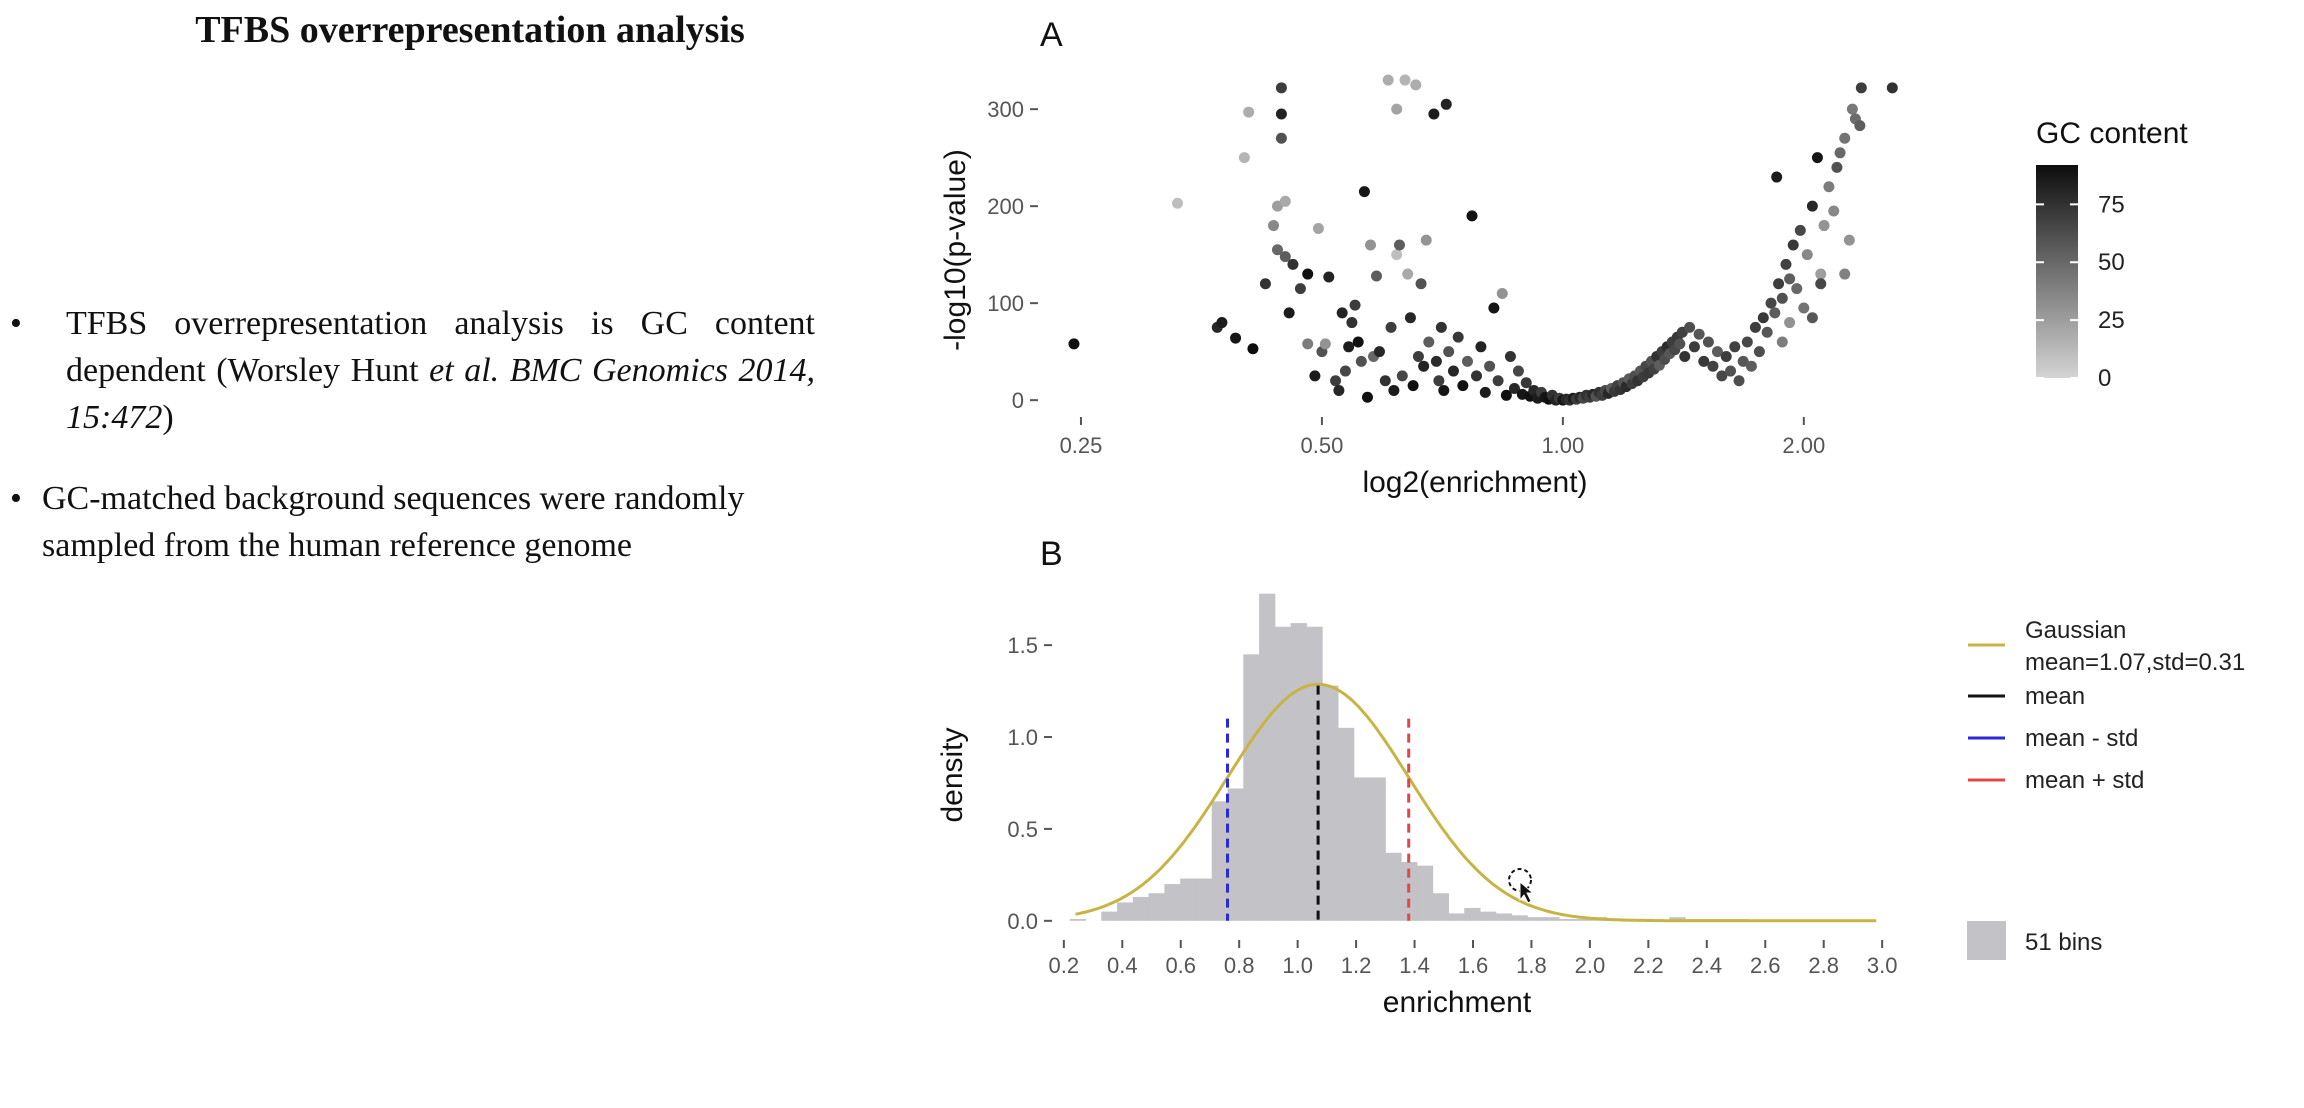  Describe the element at coordinates (1483, 240) in the screenshot. I see `volcano-points` at that location.